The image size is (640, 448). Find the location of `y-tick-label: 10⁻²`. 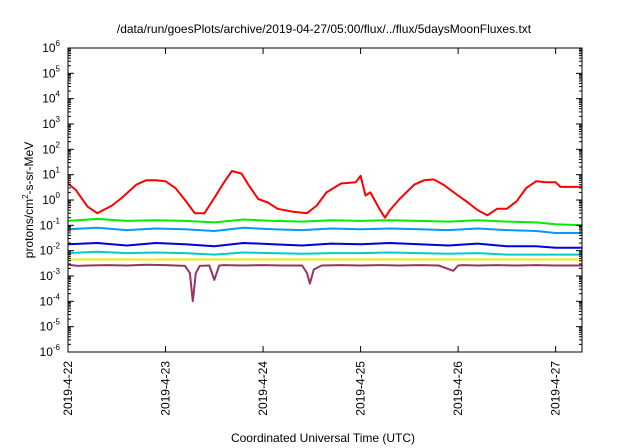

y-tick-label: 10⁻² is located at coordinates (50, 250).